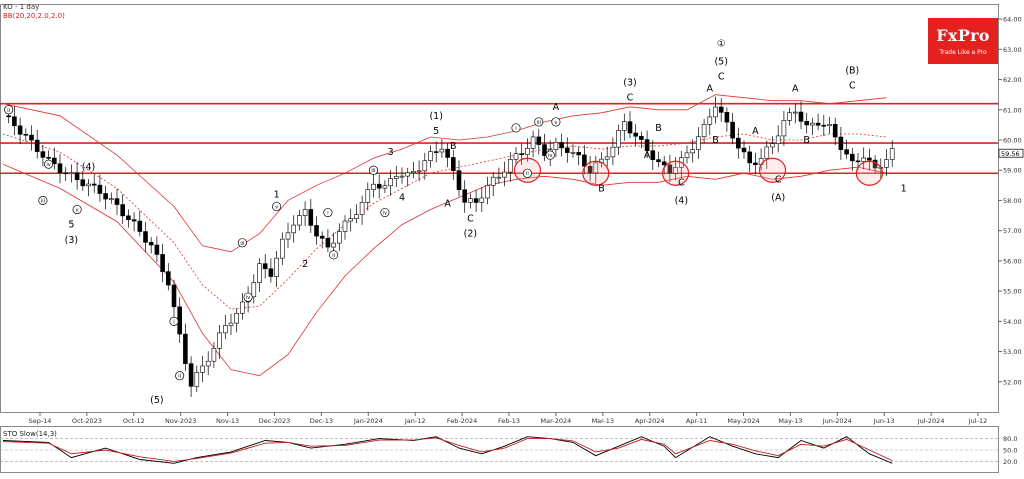  I want to click on wave-circle-label: i, so click(327, 214).